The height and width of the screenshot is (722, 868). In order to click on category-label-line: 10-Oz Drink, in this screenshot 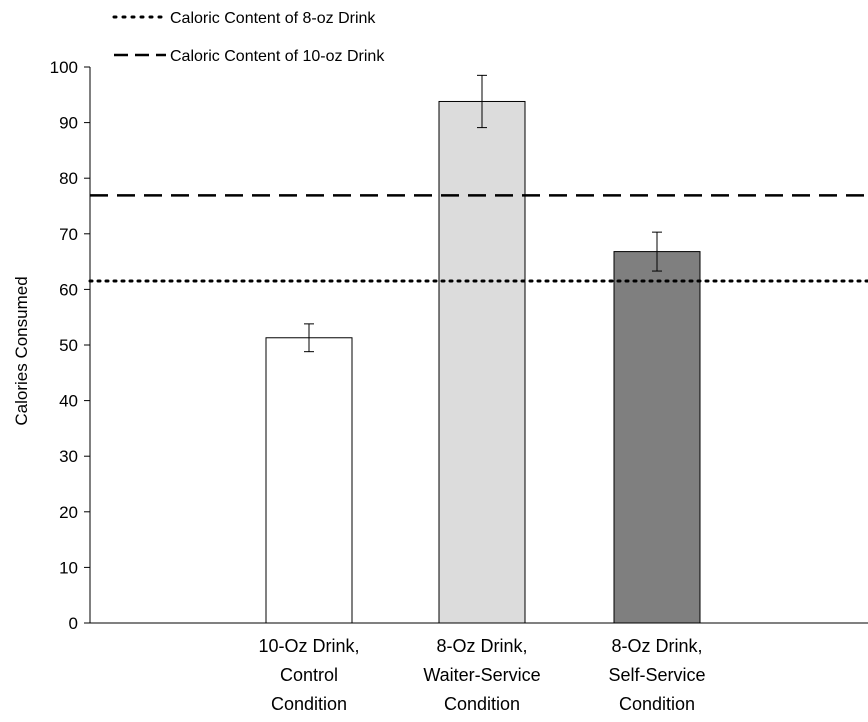, I will do `click(308, 646)`.